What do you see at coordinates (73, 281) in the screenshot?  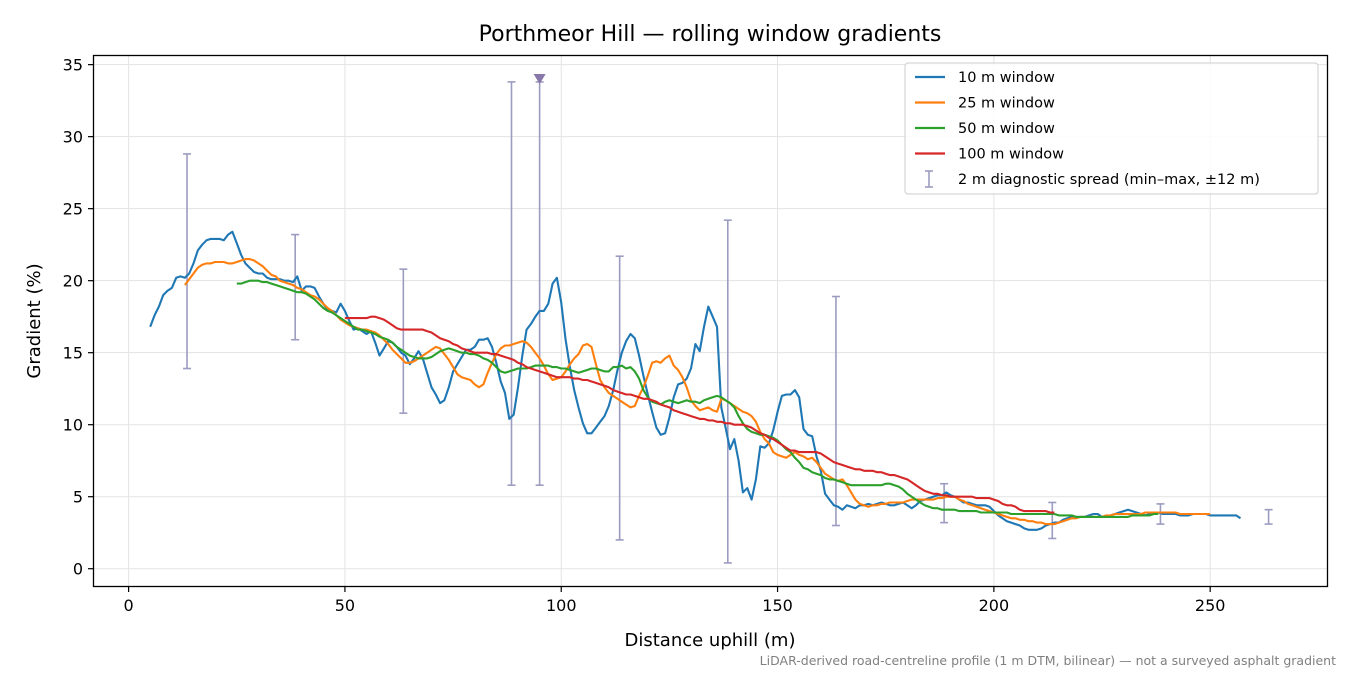 I see `y-tick-label: 20` at bounding box center [73, 281].